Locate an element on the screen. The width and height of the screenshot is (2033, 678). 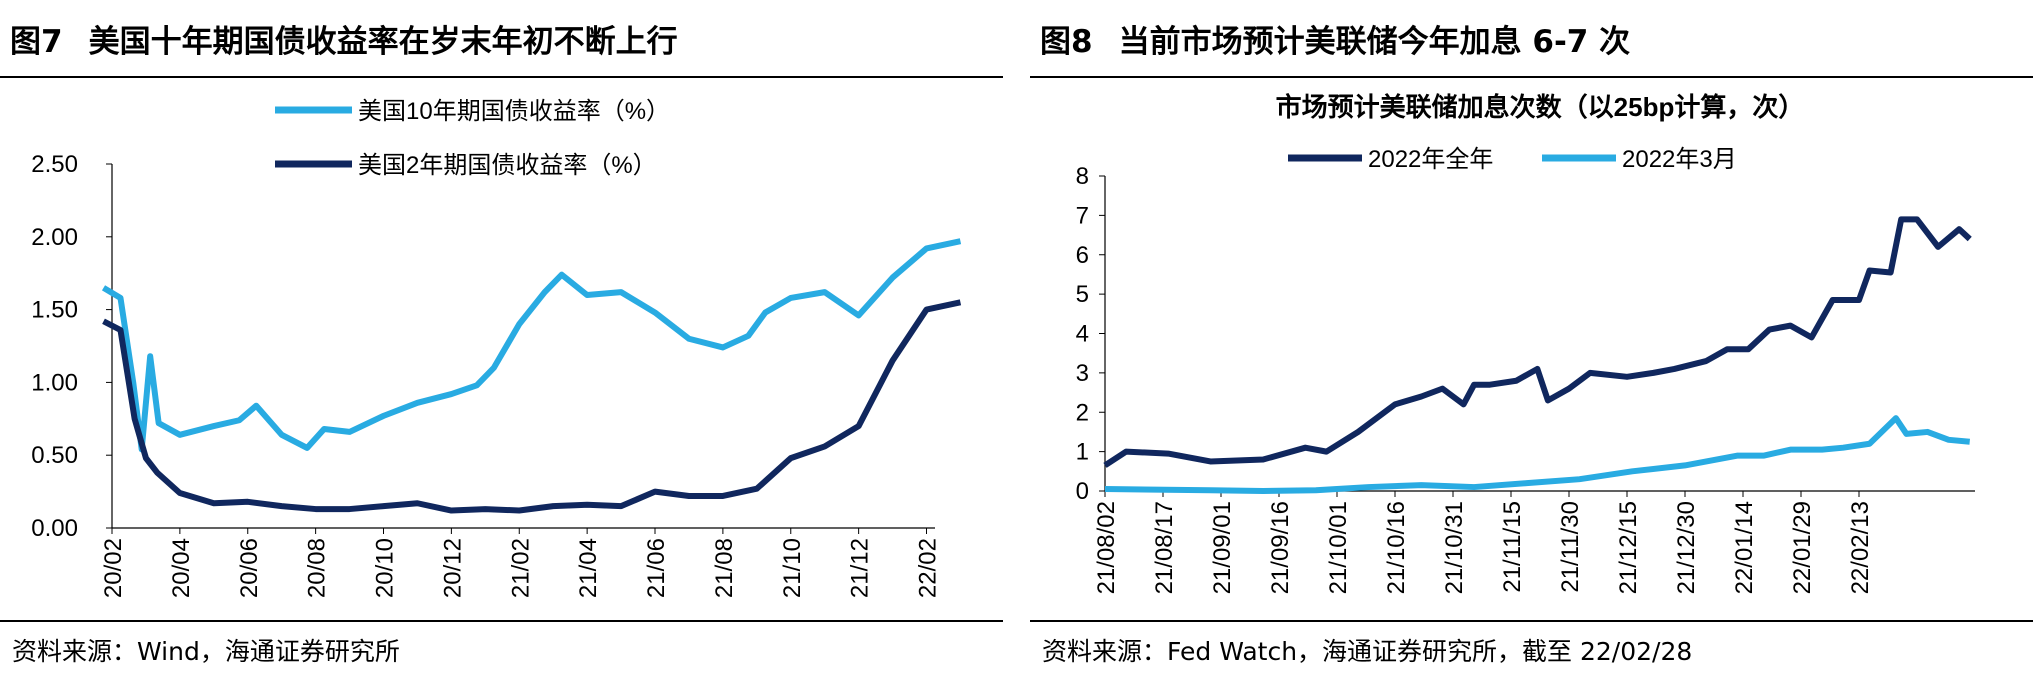
y-tick-label: 7 is located at coordinates (1082, 215).